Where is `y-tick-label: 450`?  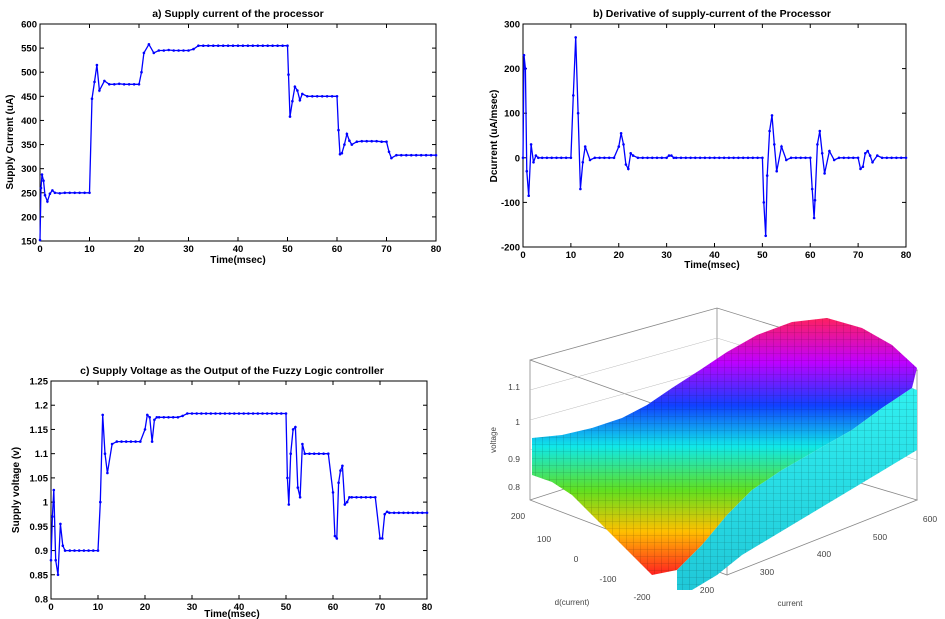 y-tick-label: 450 is located at coordinates (29, 97).